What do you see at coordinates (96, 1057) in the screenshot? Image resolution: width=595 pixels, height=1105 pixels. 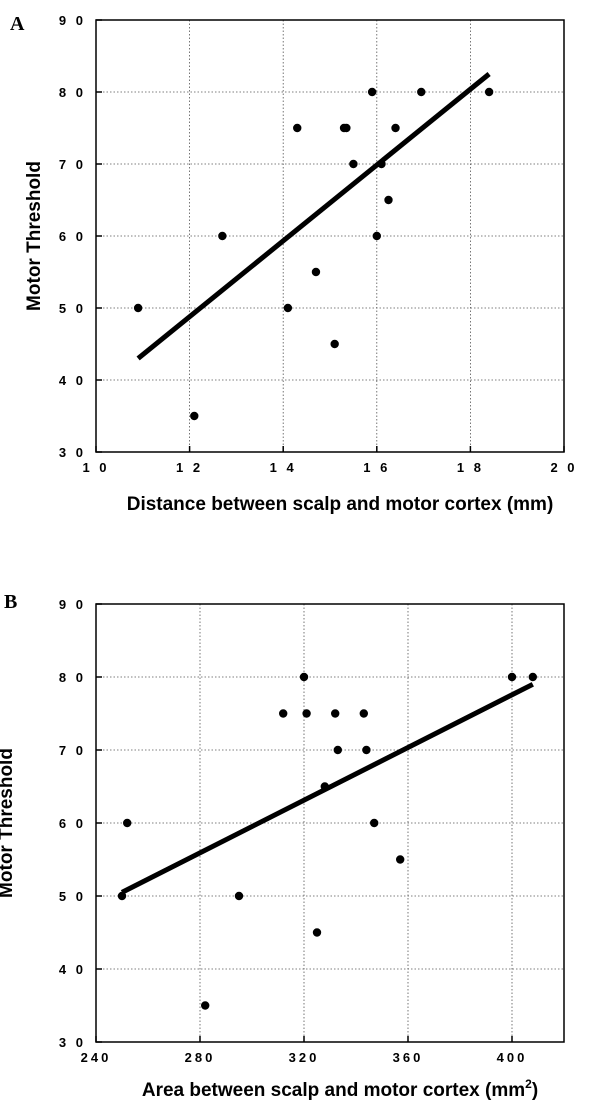 I see `x-tick-label: 240` at bounding box center [96, 1057].